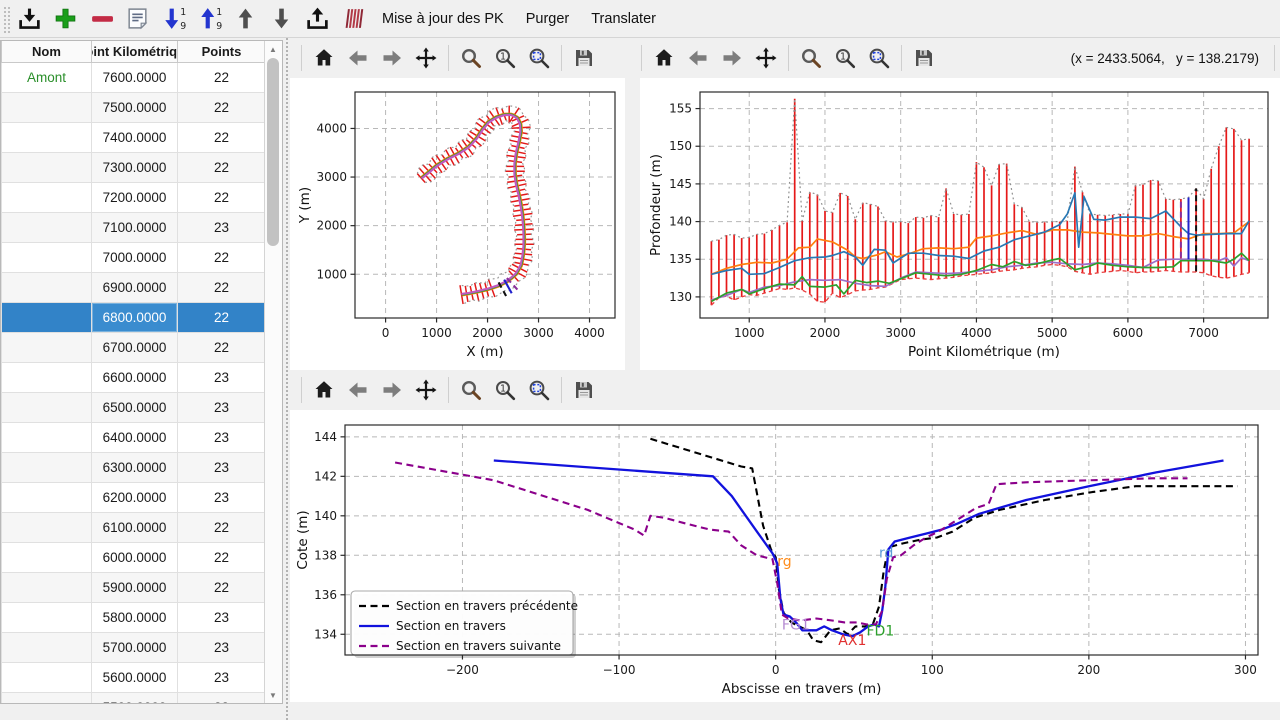  I want to click on table-cell: 6200.0000, so click(134, 497).